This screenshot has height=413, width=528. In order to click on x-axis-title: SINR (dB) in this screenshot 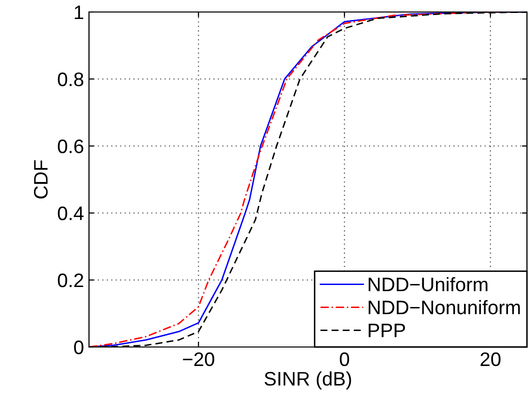, I will do `click(308, 380)`.